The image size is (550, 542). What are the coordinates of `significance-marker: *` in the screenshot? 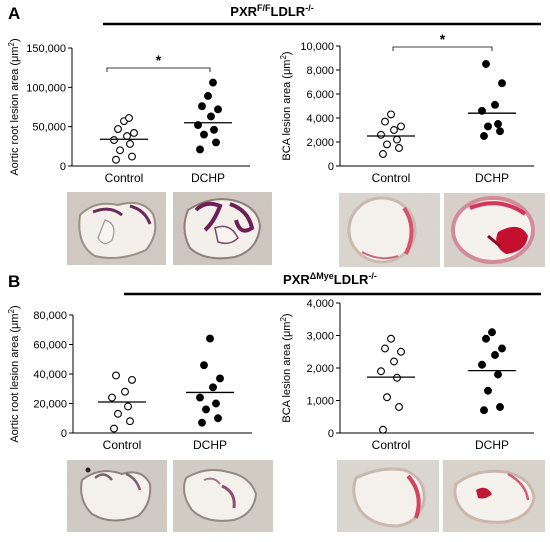 It's located at (159, 60).